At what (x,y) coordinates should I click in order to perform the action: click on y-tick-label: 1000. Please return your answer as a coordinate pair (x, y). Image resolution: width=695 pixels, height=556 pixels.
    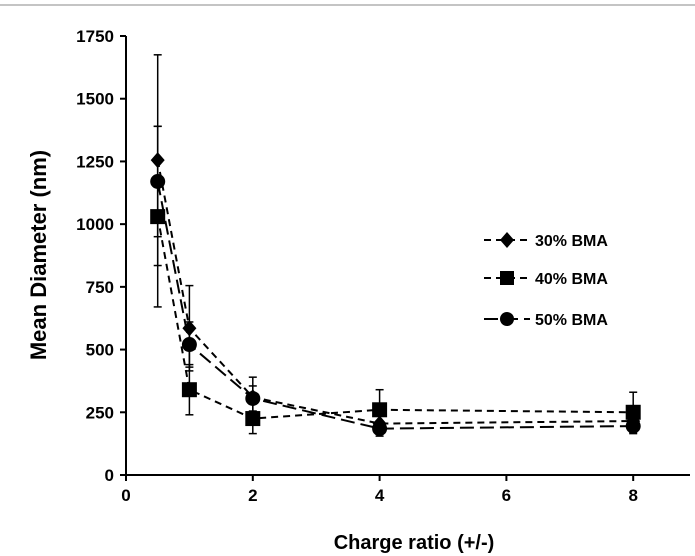
    Looking at the image, I should click on (95, 224).